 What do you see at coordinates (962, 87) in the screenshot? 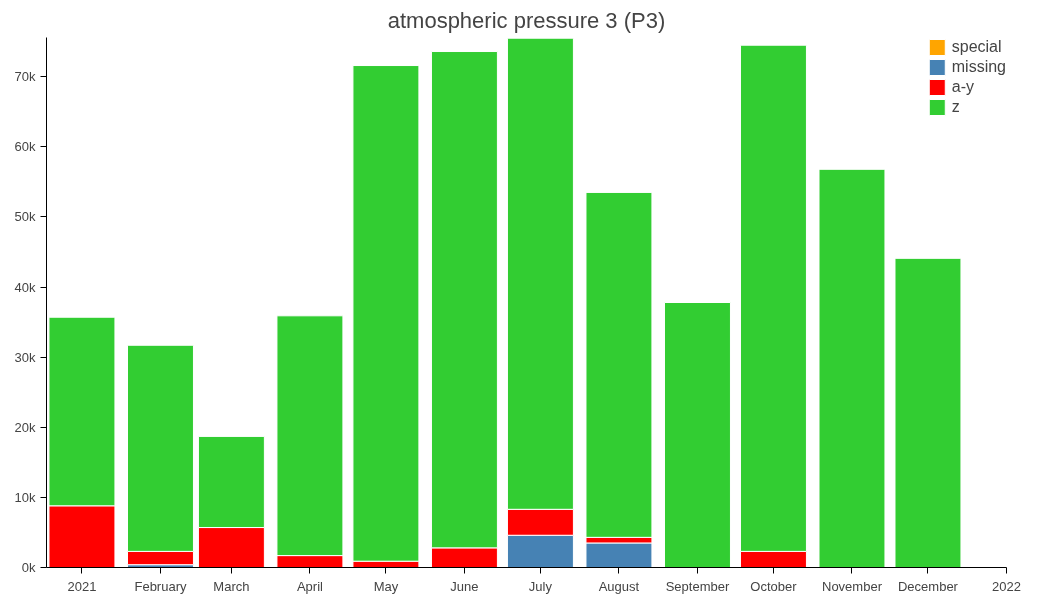
I see `legend-label: a-y` at bounding box center [962, 87].